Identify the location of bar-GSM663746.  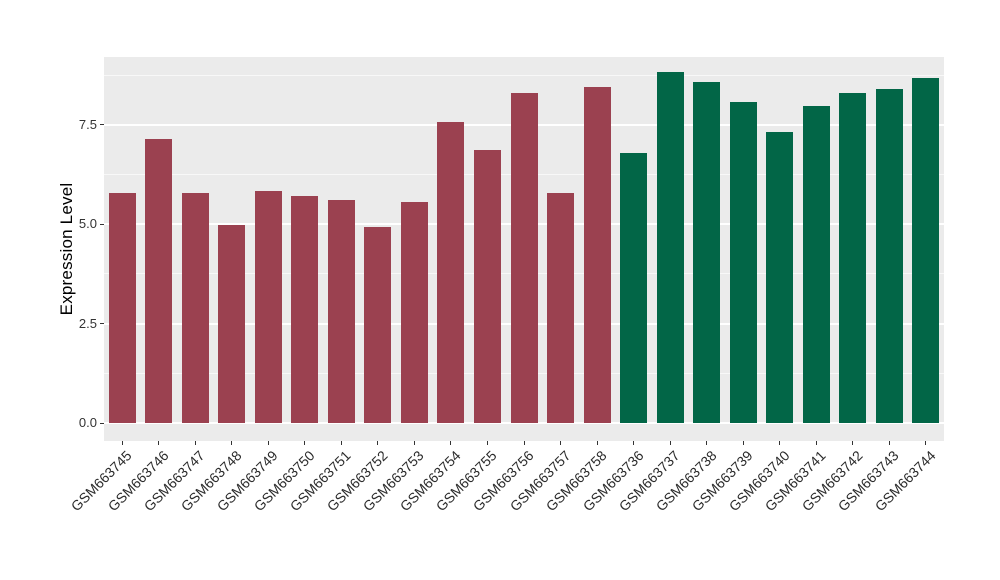
(159, 280).